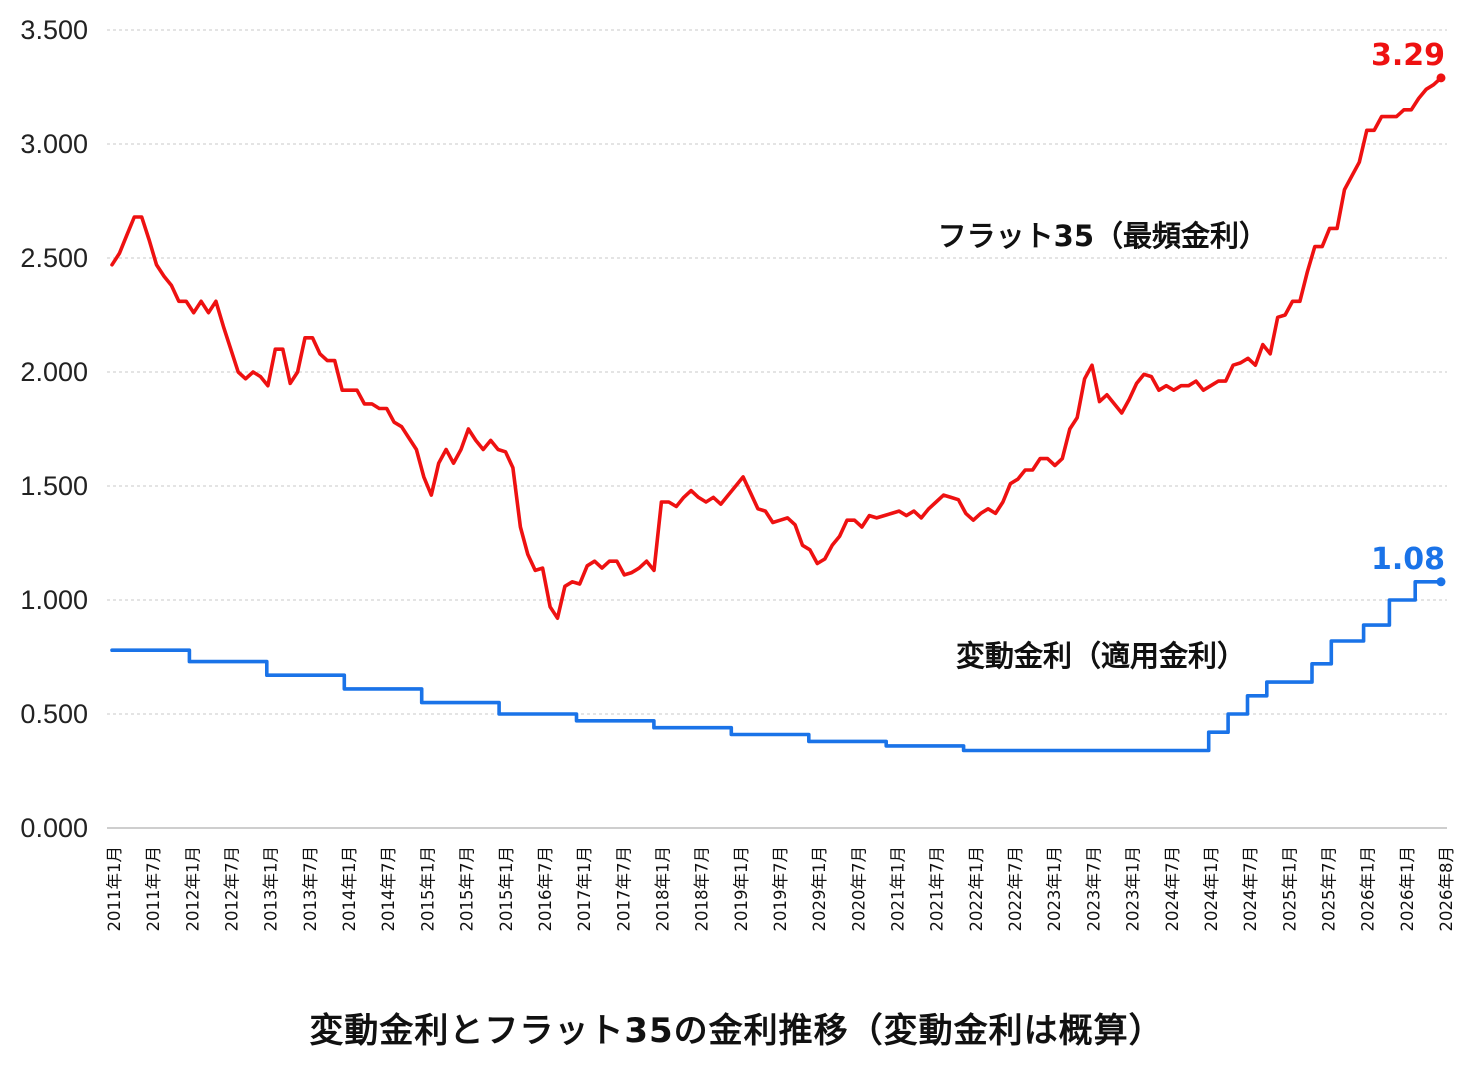  I want to click on x-tick-label: 2025年7月, so click(1329, 889).